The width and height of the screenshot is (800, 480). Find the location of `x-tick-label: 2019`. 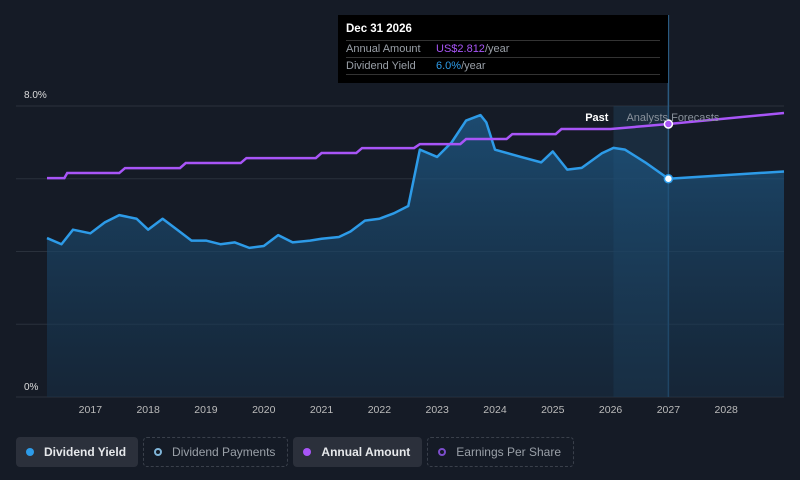

x-tick-label: 2019 is located at coordinates (206, 410).